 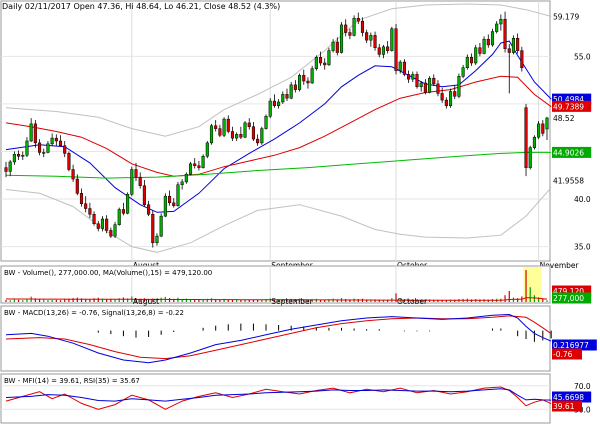 I want to click on mfi-rsi-right-label: 39.61, so click(x=567, y=406).